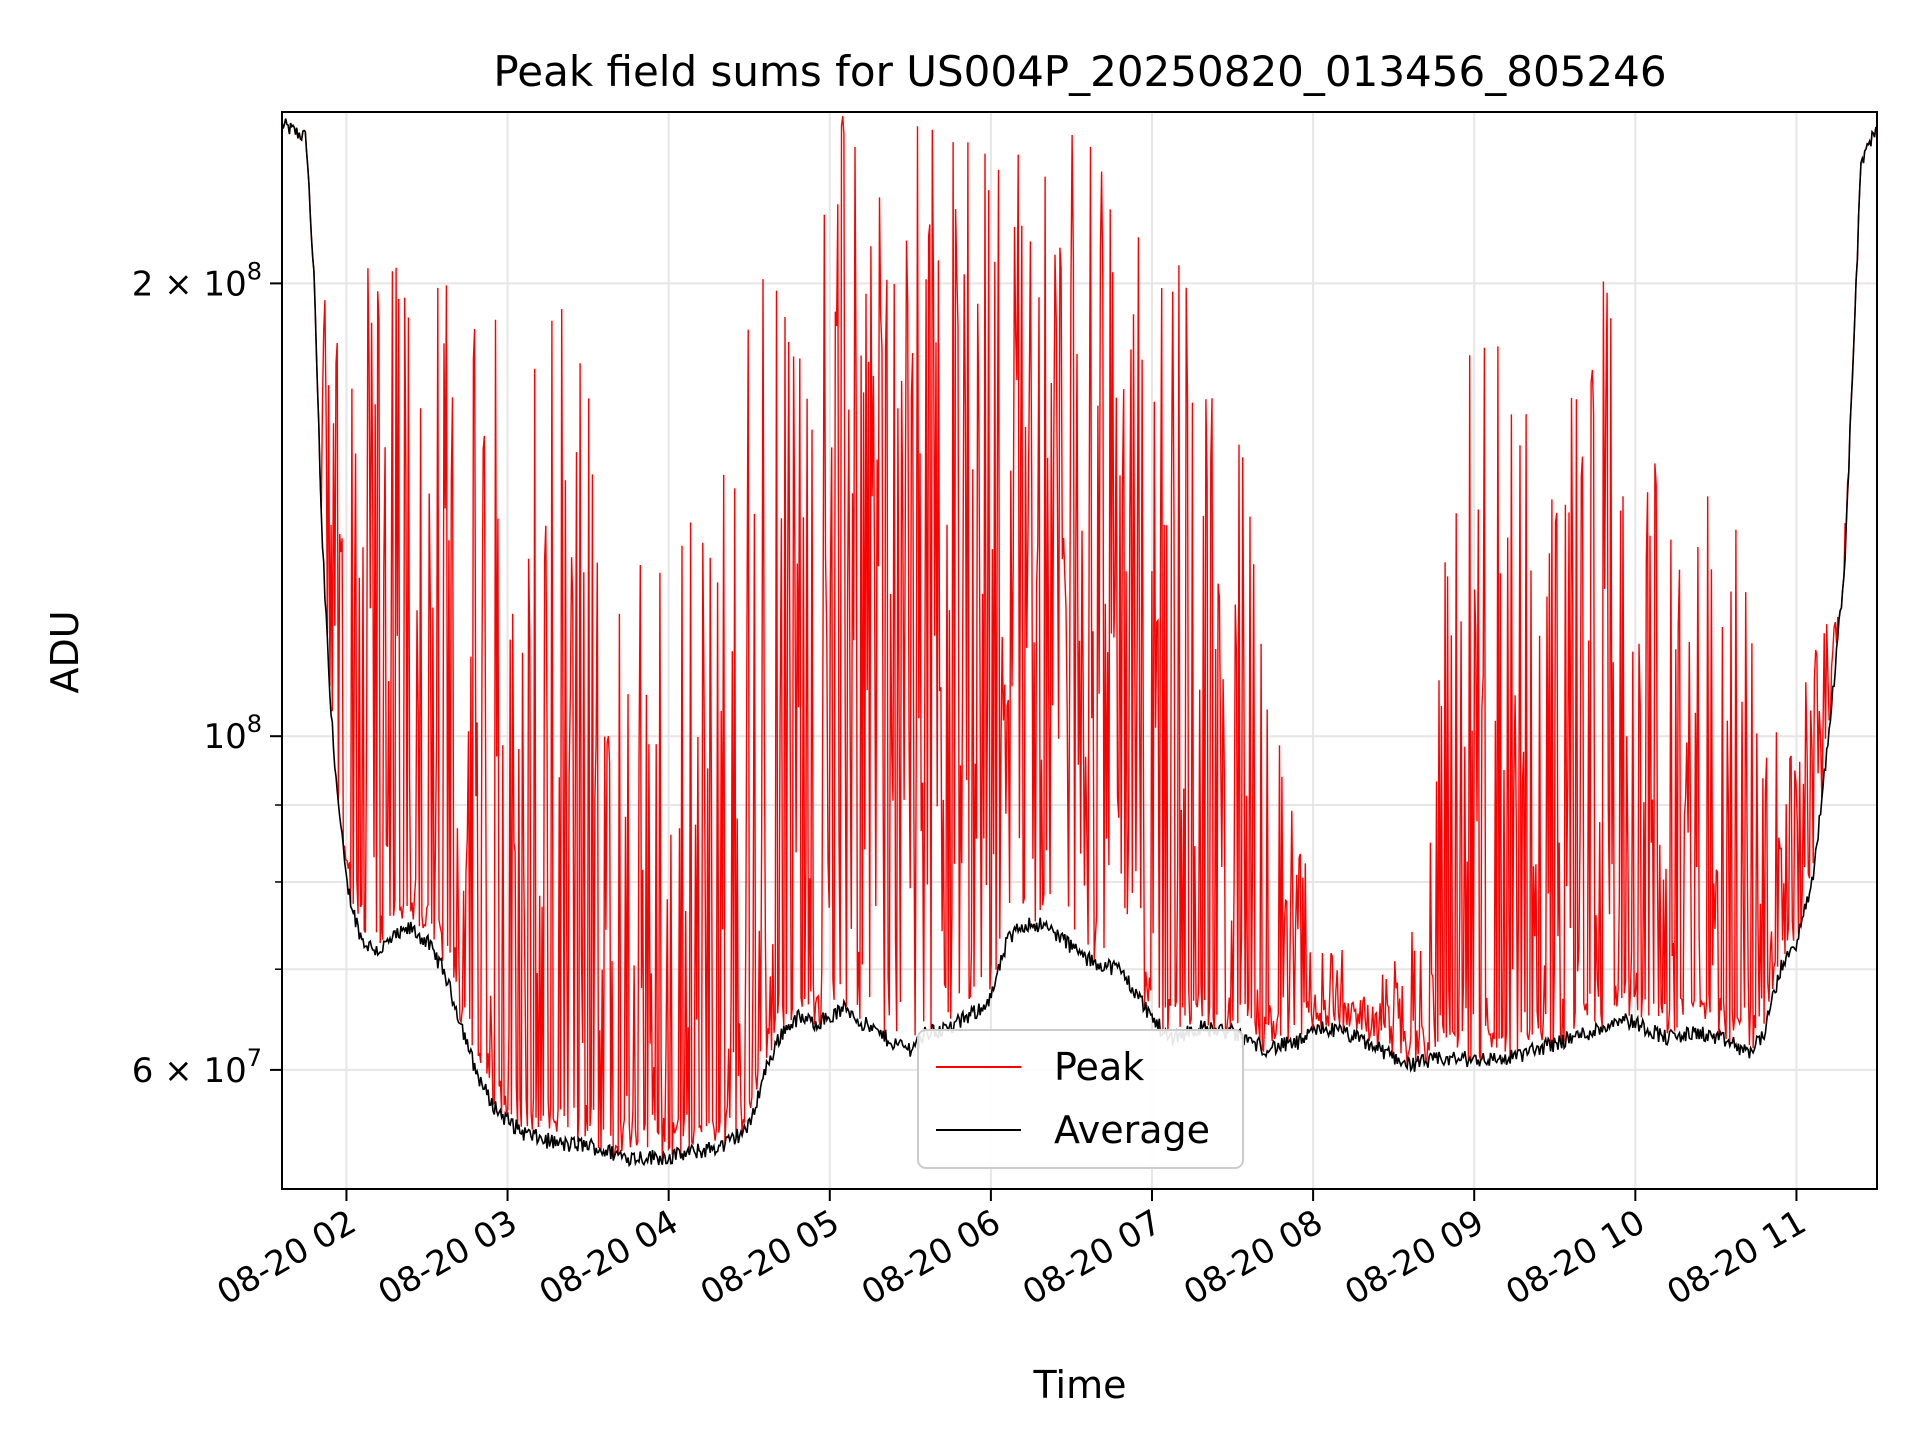  I want to click on legend-box, so click(1080, 1099).